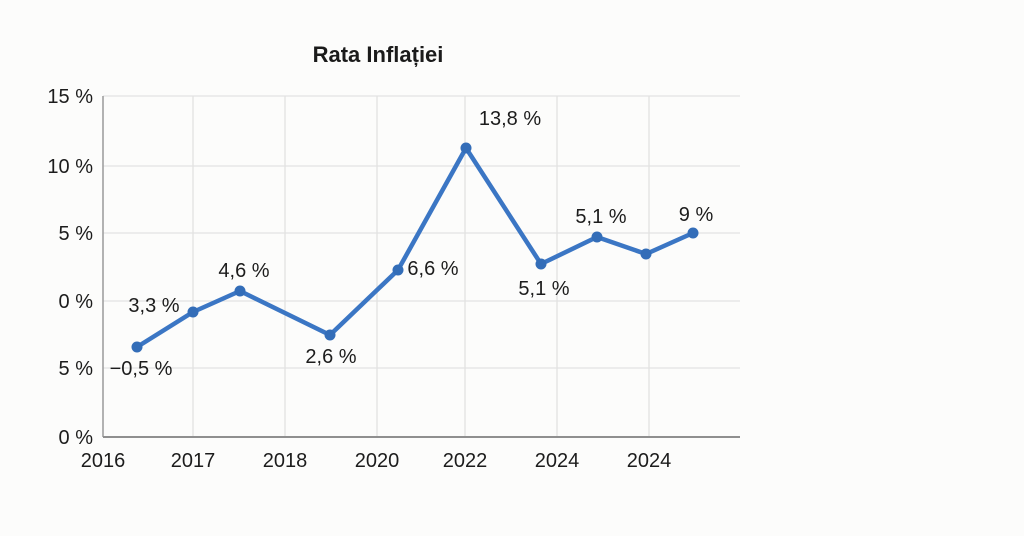 The image size is (1024, 536). What do you see at coordinates (70, 167) in the screenshot?
I see `y-tick-label: 10 %` at bounding box center [70, 167].